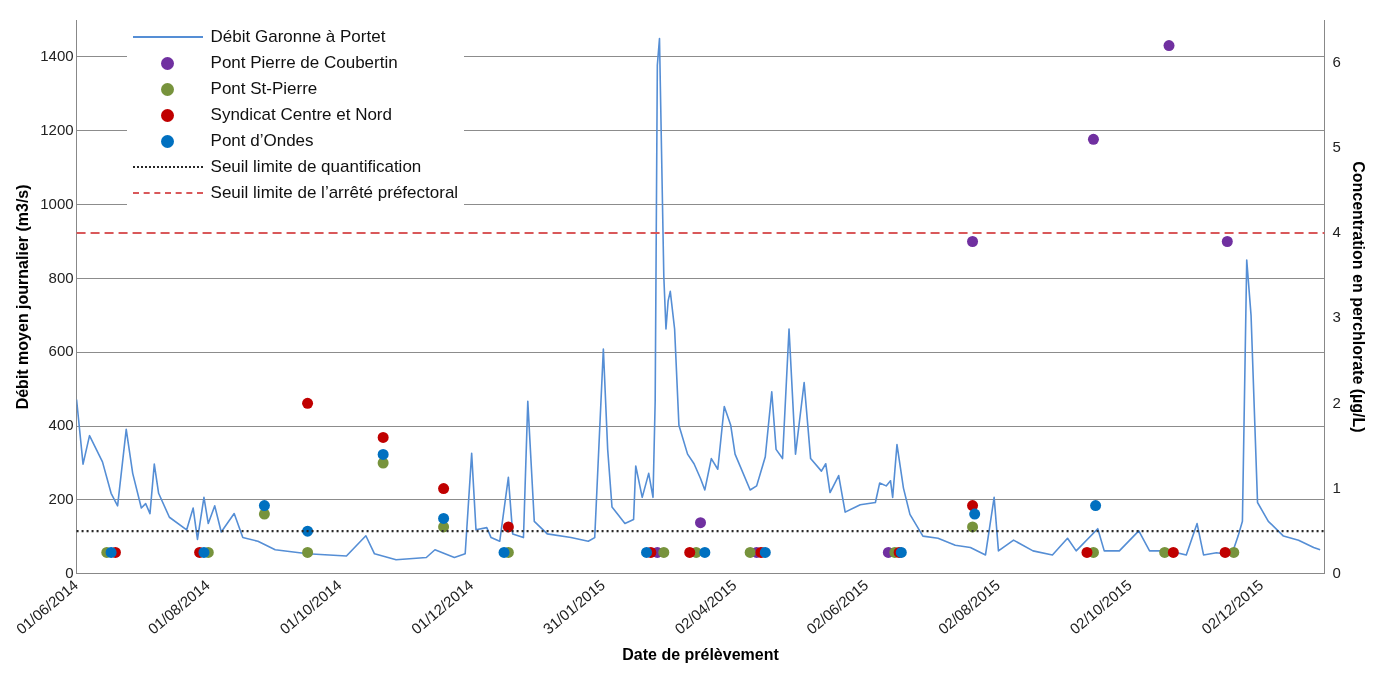 The image size is (1381, 673). I want to click on y2-tick-label: 1, so click(1336, 487).